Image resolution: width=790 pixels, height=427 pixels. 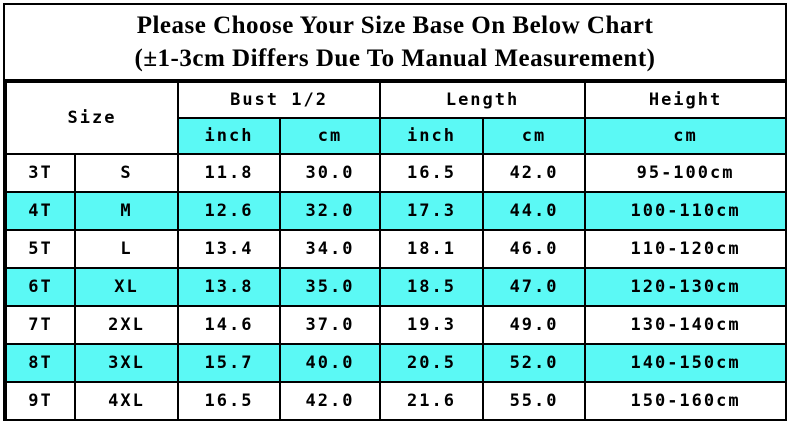 I want to click on size-cell: 4XL, so click(x=126, y=401).